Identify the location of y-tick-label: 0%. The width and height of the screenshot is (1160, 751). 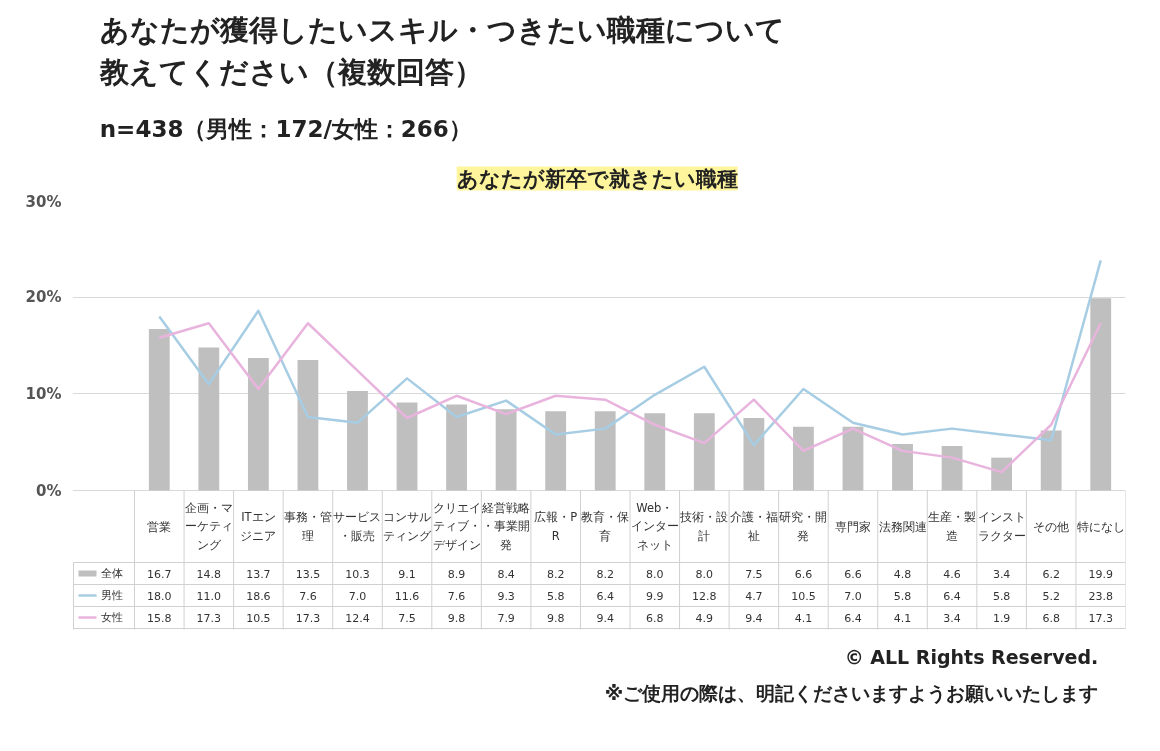
(49, 490).